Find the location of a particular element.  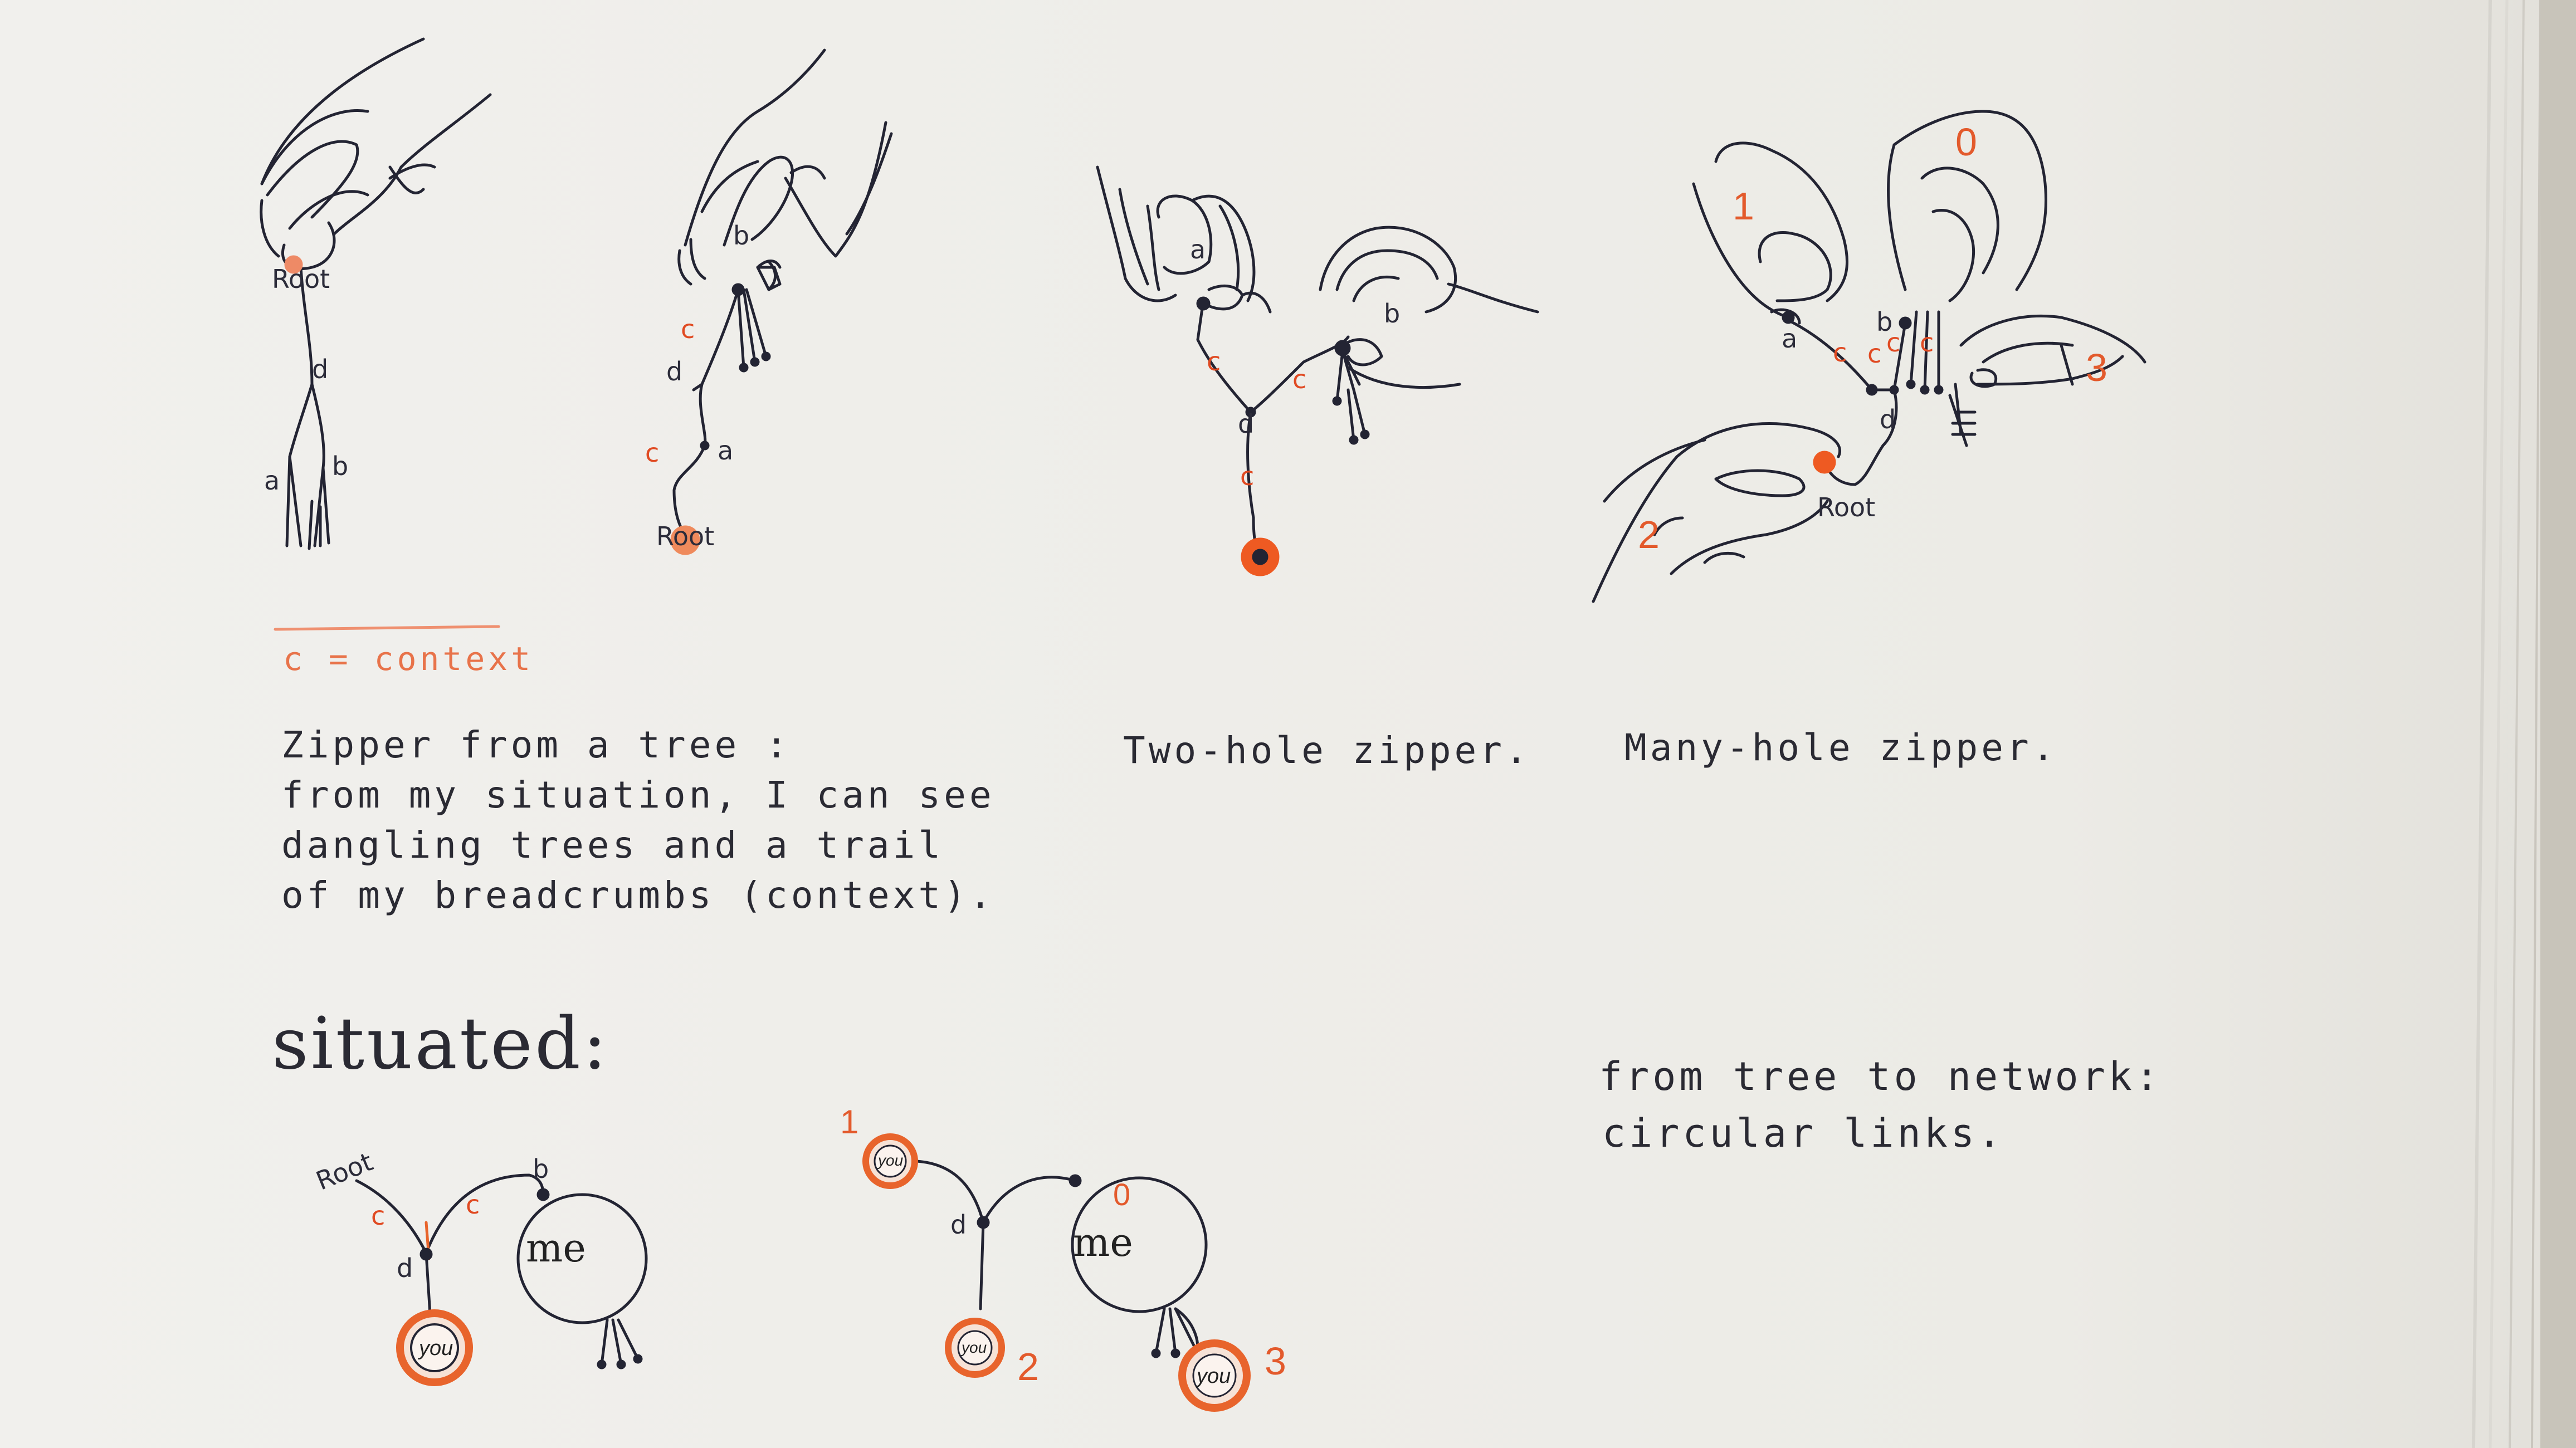

sit-right-d-label: d is located at coordinates (958, 1225).